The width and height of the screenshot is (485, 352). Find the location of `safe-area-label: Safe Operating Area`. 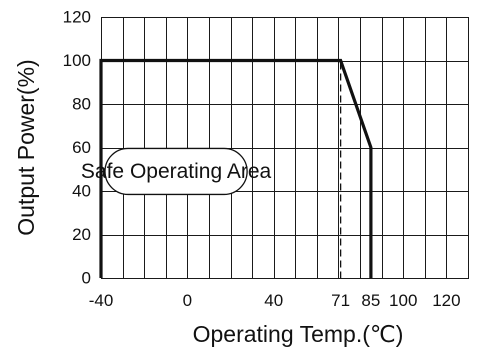

safe-area-label: Safe Operating Area is located at coordinates (176, 171).